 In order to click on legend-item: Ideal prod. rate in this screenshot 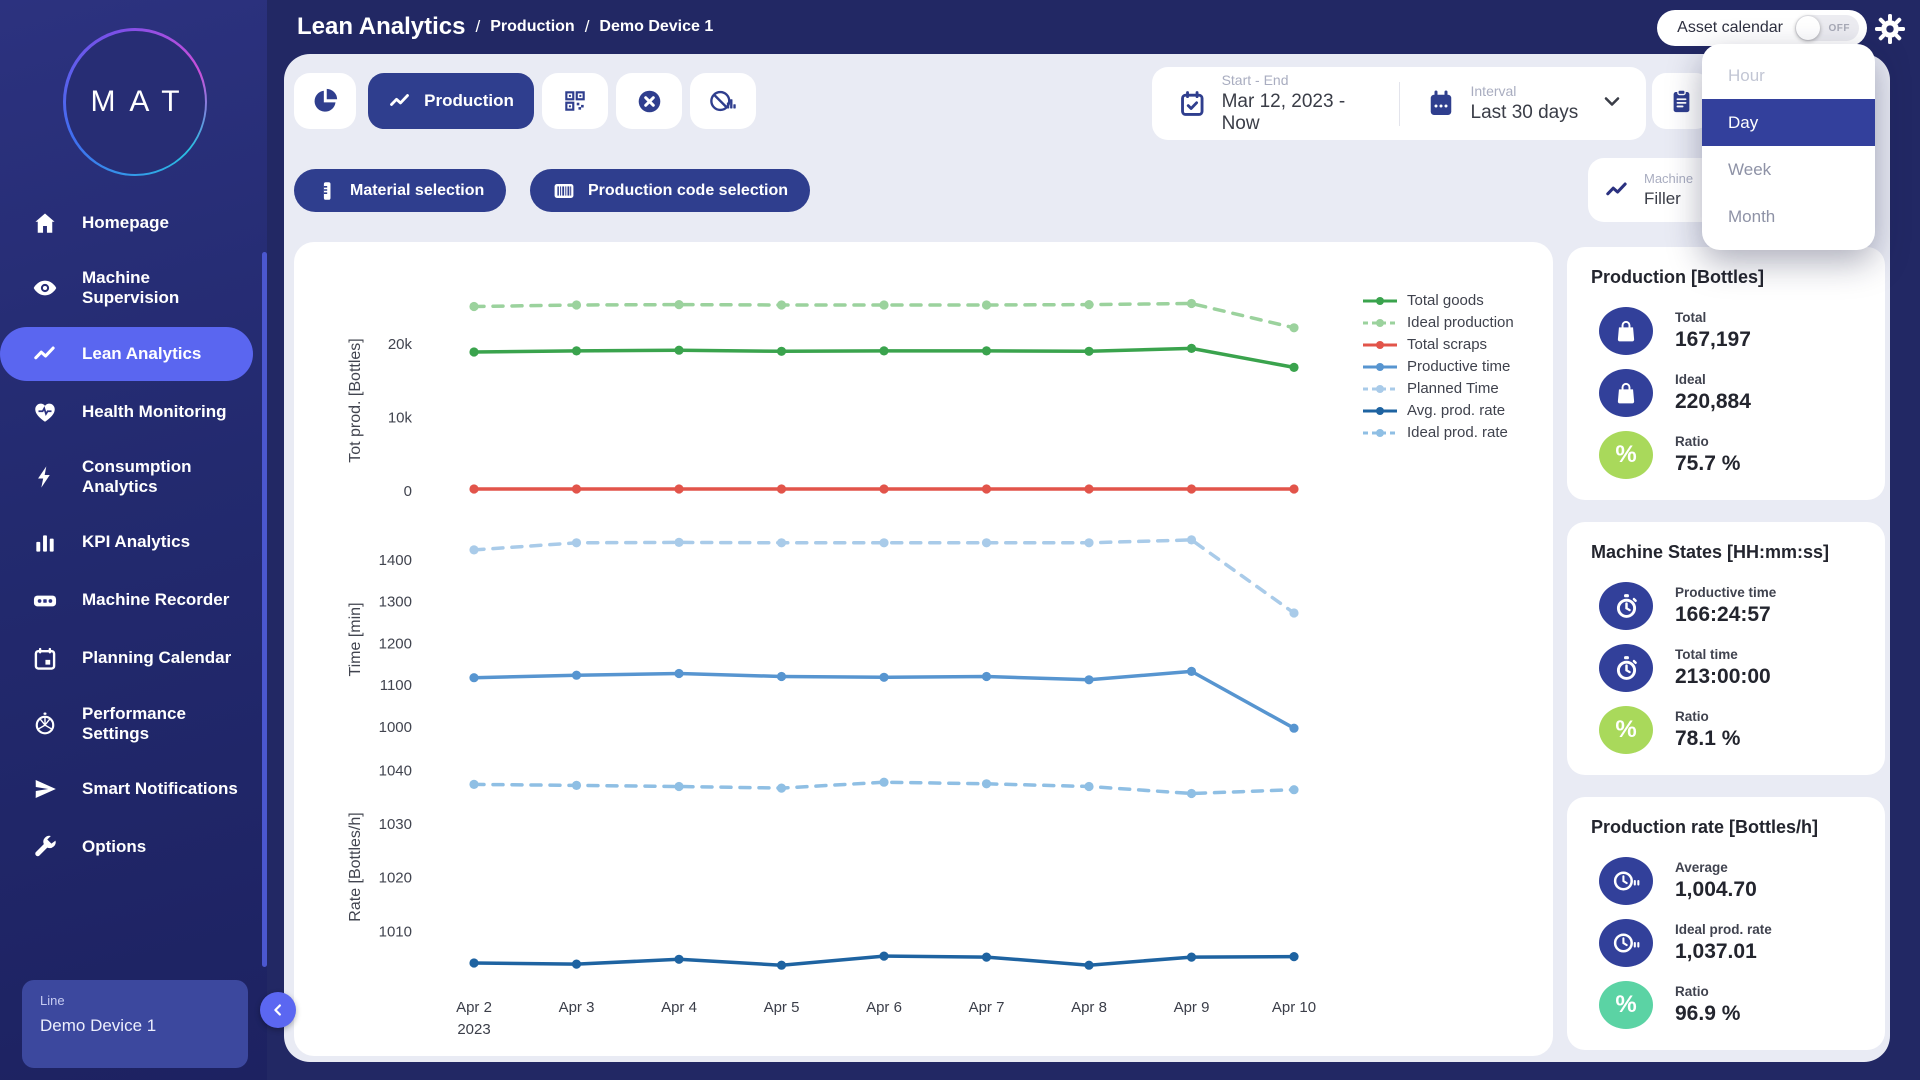, I will do `click(1438, 432)`.